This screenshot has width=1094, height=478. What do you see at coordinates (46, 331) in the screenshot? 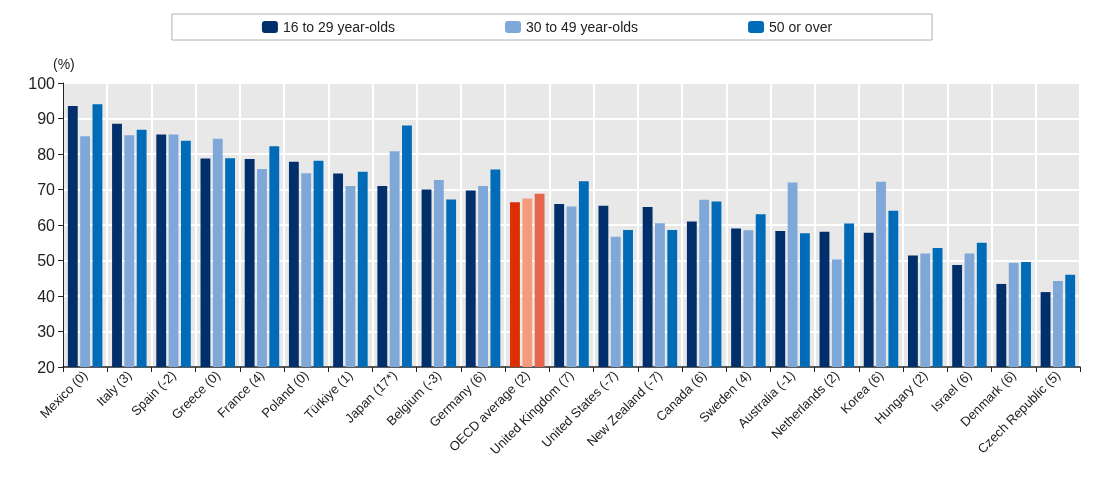
I see `y-tick-label: 30` at bounding box center [46, 331].